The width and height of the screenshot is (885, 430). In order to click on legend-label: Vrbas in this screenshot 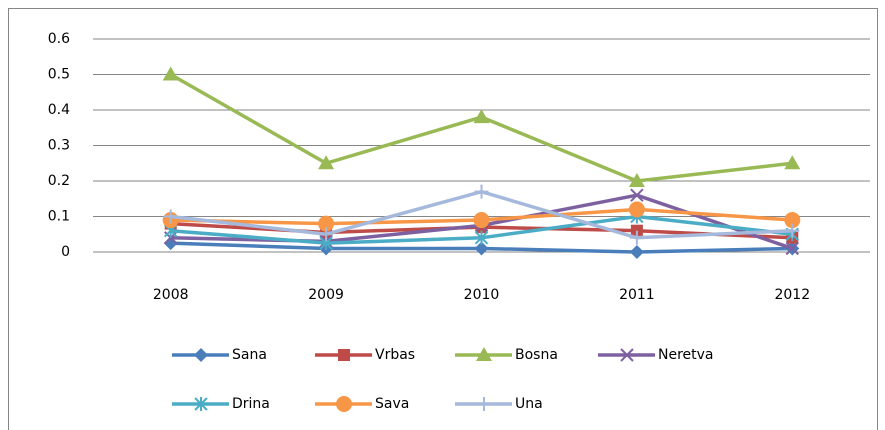, I will do `click(395, 355)`.